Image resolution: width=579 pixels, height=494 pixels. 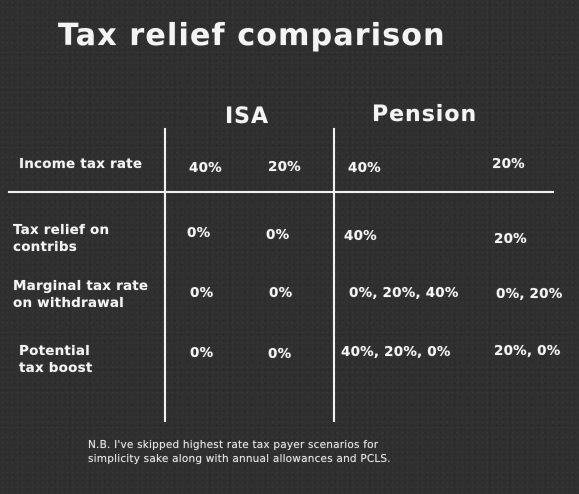 What do you see at coordinates (360, 236) in the screenshot?
I see `cell-relief-pension-higher: 40%` at bounding box center [360, 236].